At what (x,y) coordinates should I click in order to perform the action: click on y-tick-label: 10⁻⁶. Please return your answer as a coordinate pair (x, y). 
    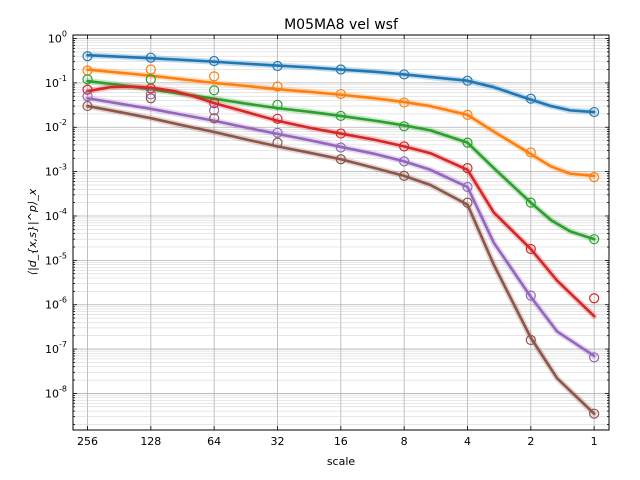
    Looking at the image, I should click on (56, 304).